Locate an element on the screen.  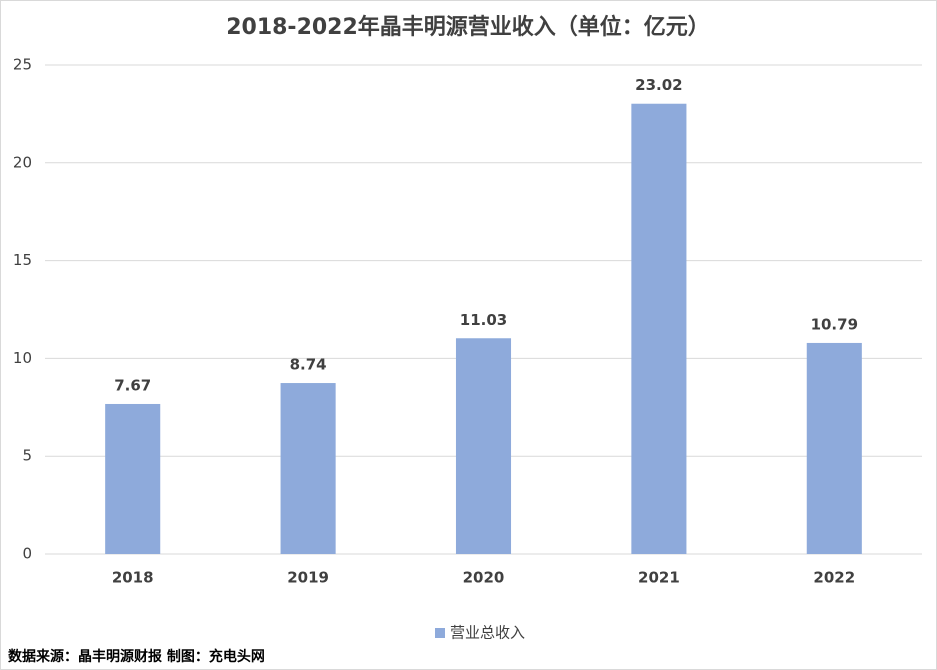
value-label: 10.79 is located at coordinates (834, 324).